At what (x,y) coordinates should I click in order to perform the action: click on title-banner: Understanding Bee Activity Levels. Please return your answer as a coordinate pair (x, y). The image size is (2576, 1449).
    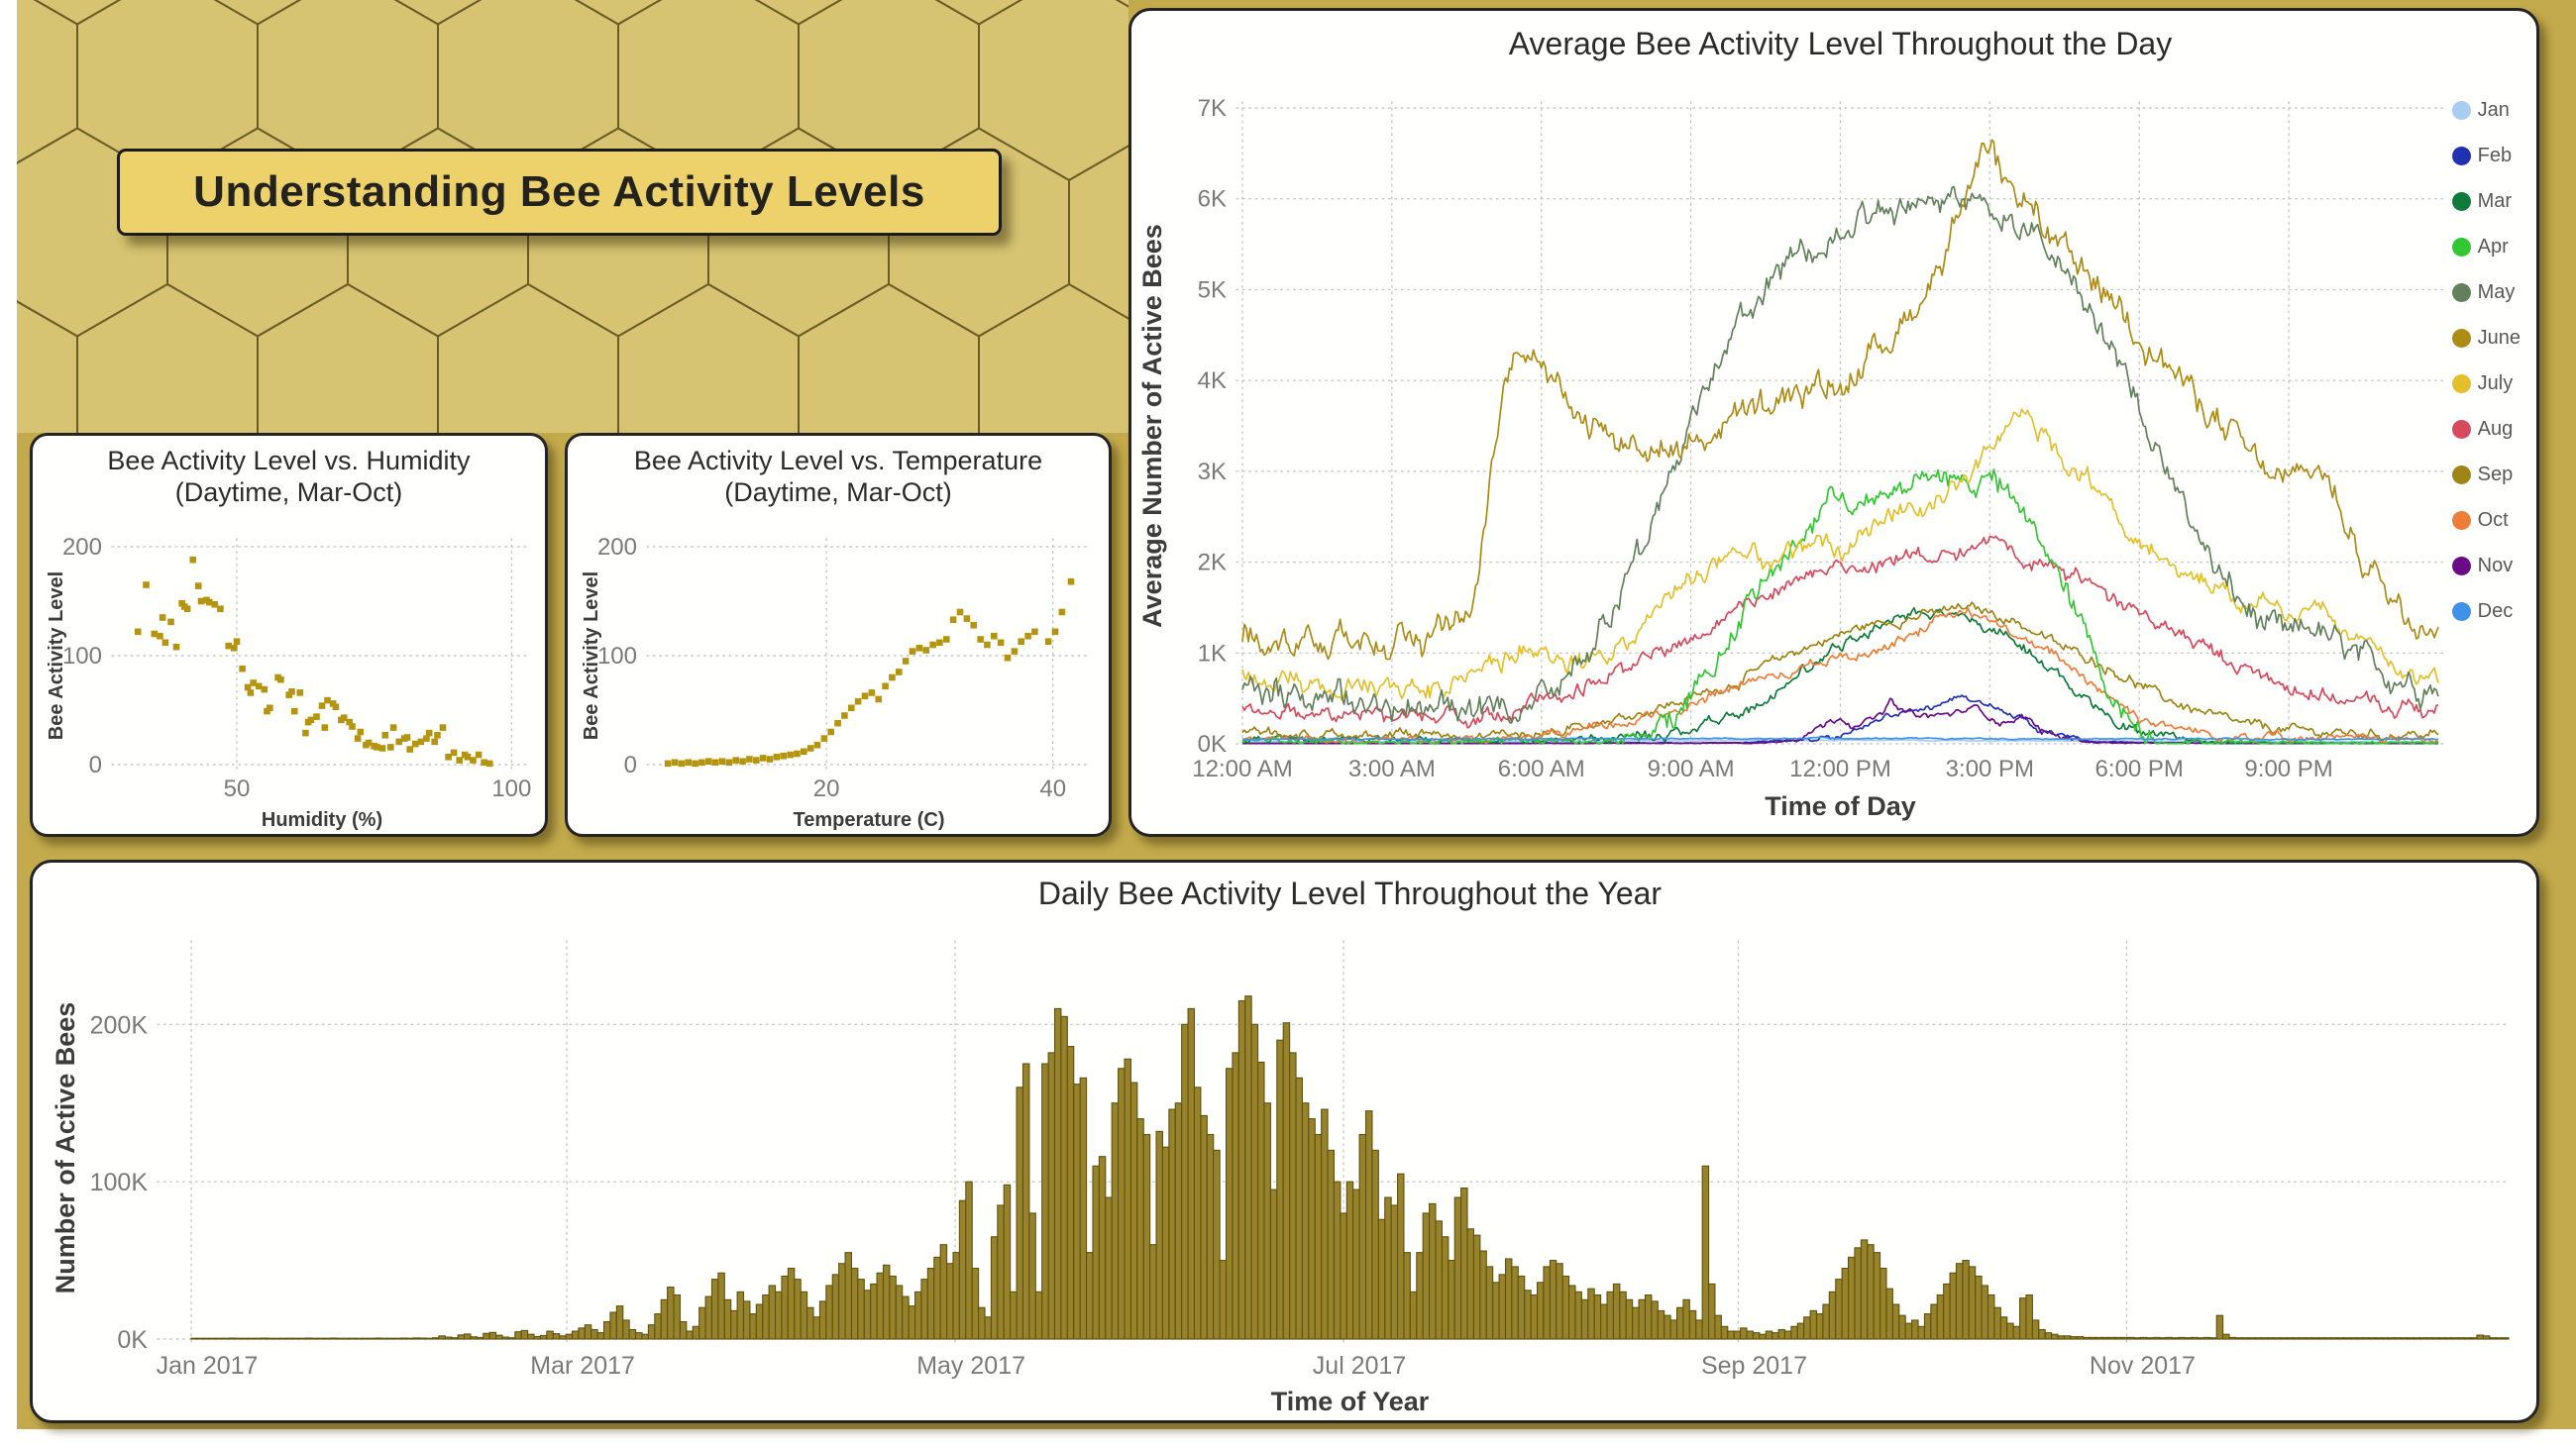
    Looking at the image, I should click on (559, 192).